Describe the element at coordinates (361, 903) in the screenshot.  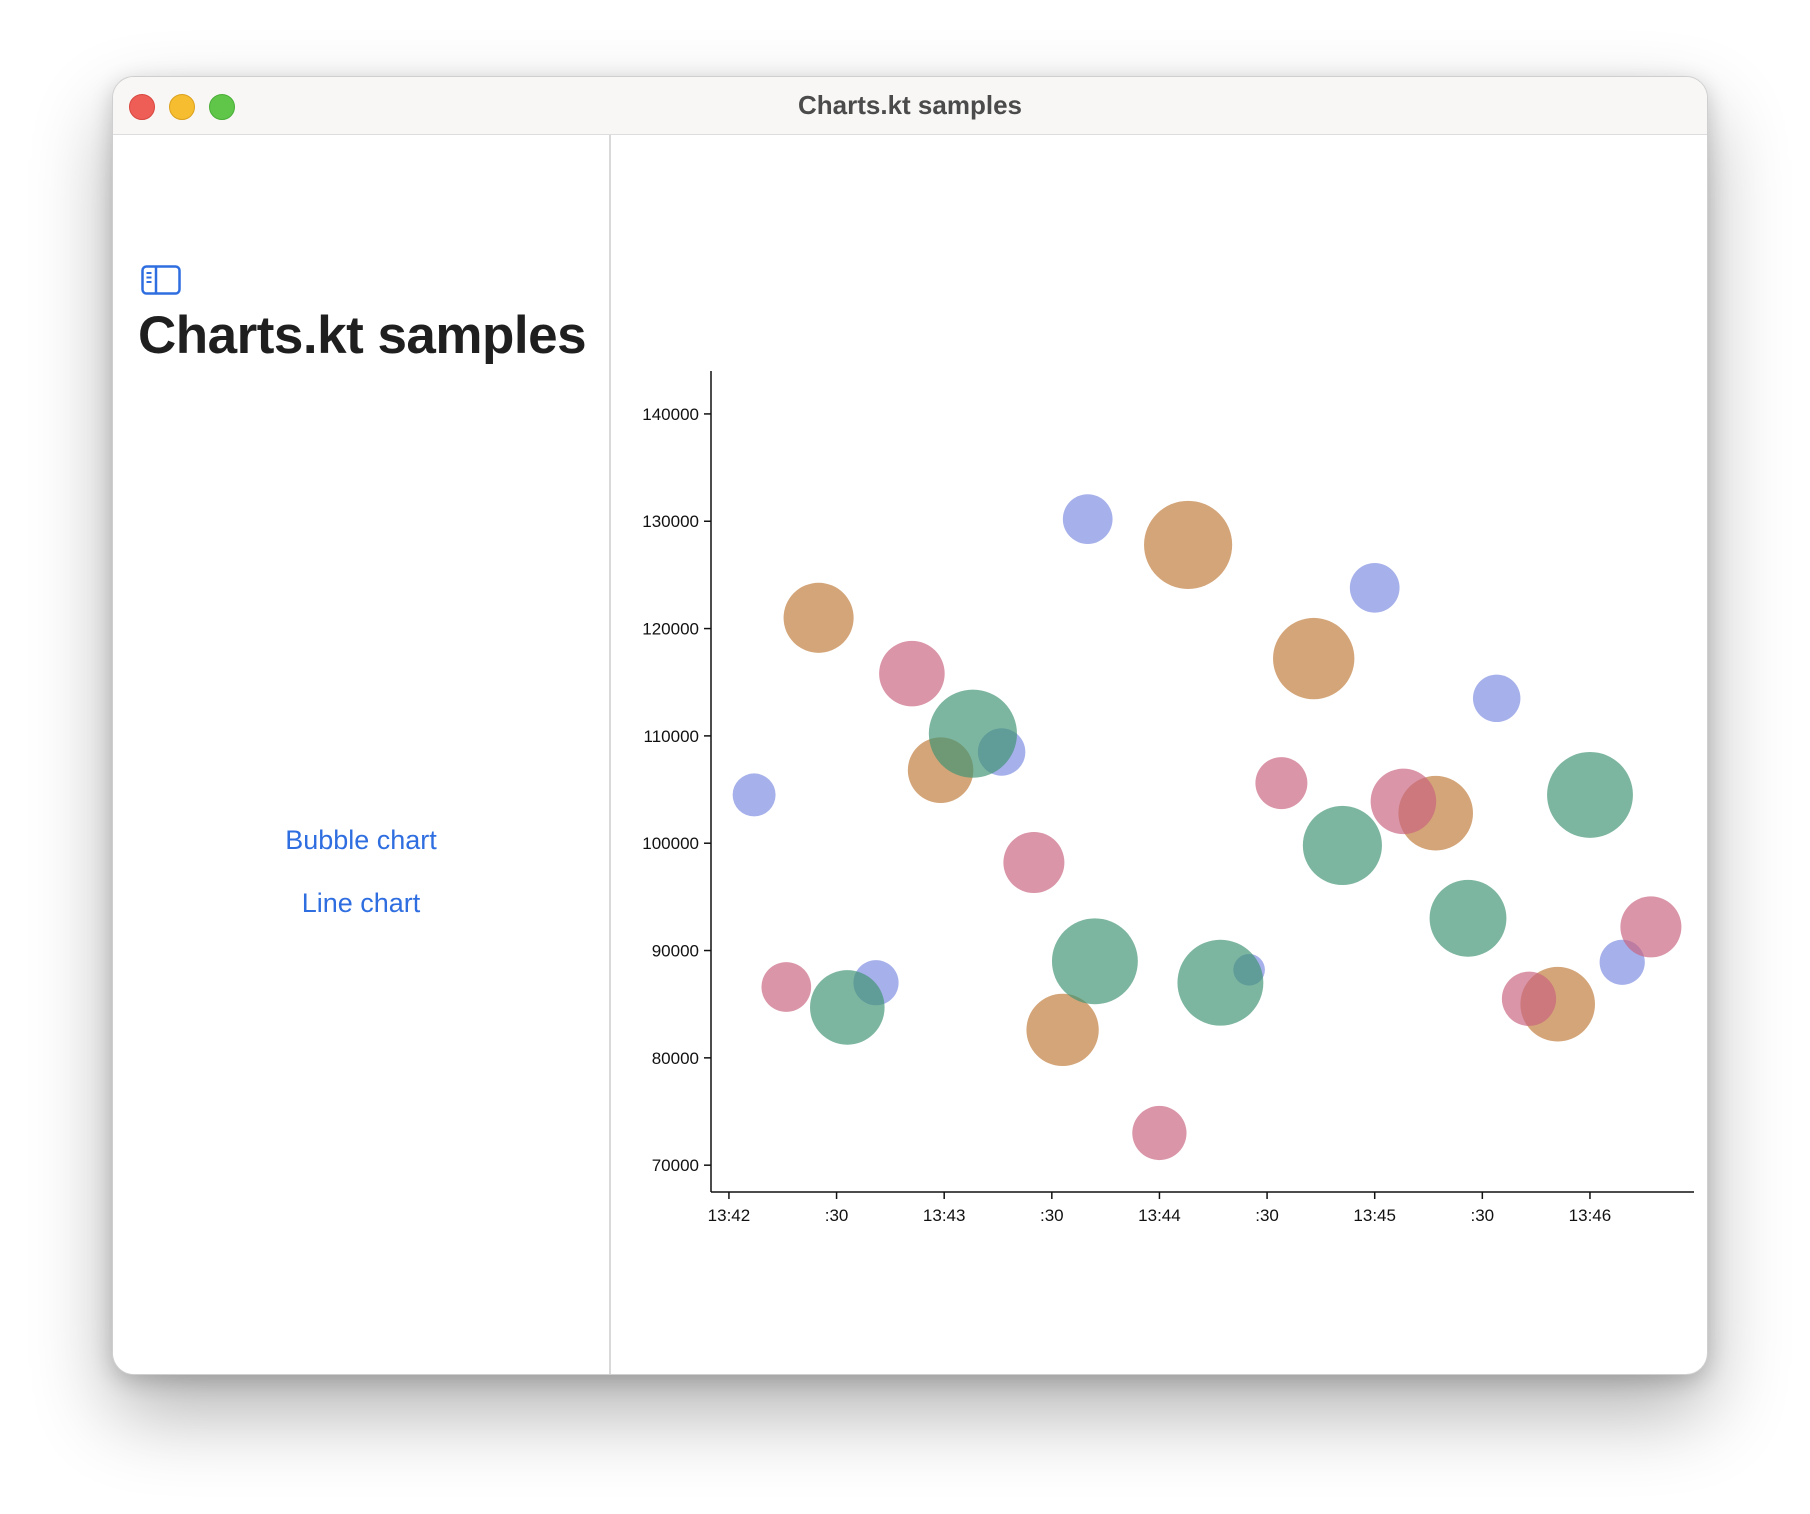
I see `nav-link-line-chart: Line chart` at that location.